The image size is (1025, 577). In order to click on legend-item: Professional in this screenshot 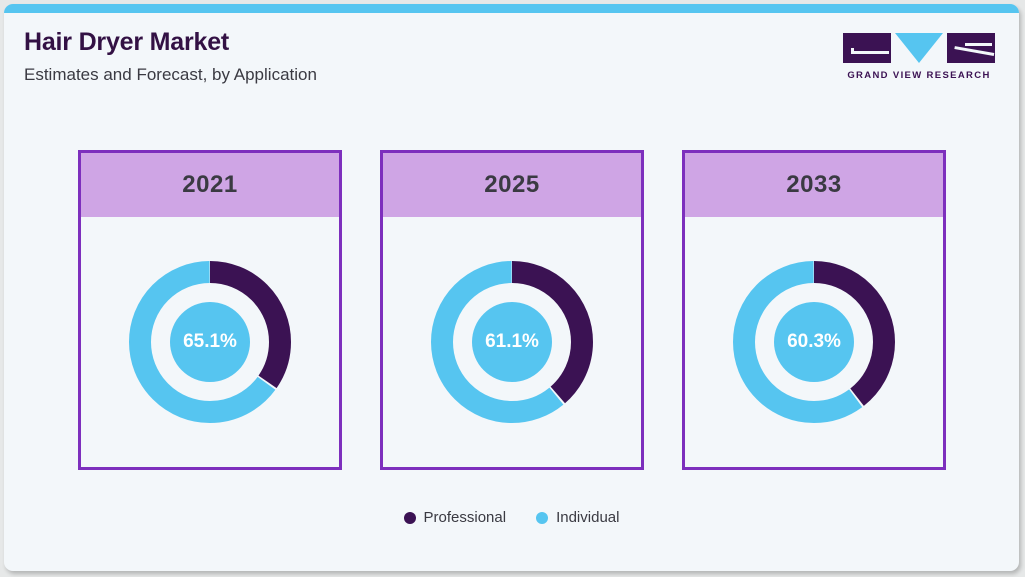, I will do `click(455, 517)`.